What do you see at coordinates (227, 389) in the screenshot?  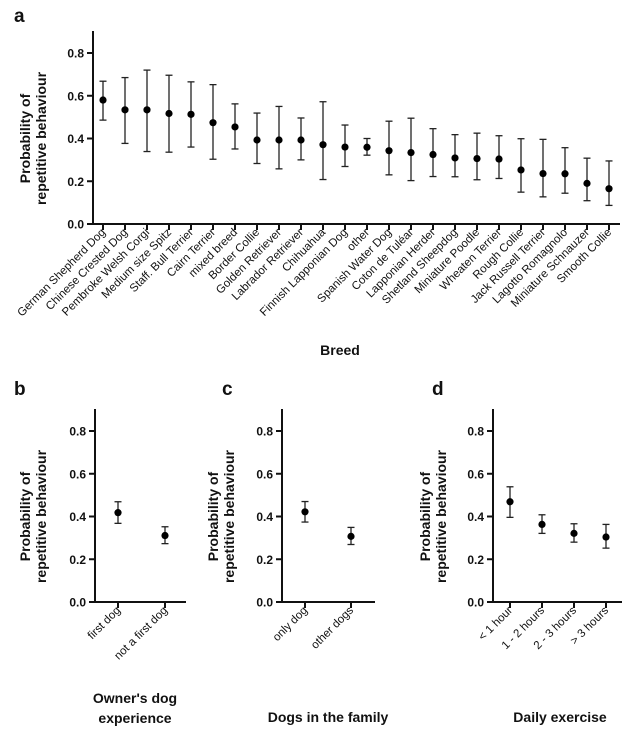 I see `panel-letter: c` at bounding box center [227, 389].